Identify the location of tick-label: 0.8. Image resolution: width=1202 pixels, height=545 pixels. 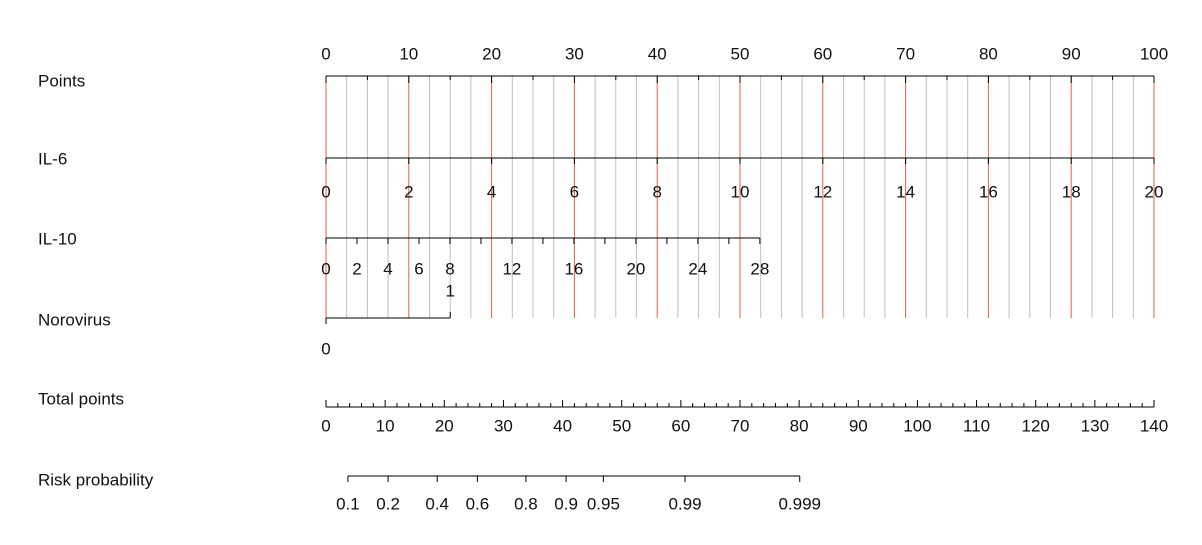
(526, 503).